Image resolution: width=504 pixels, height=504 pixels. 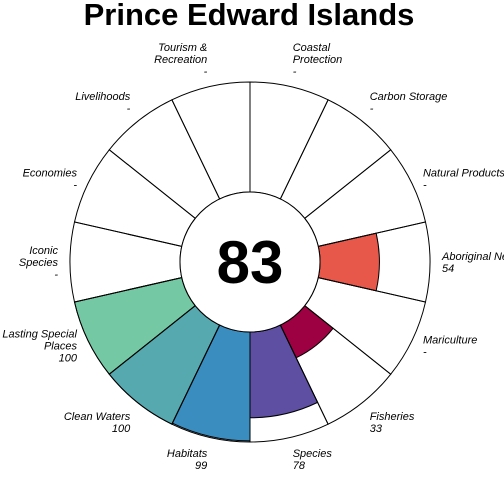 I want to click on petal-name-fisheries: Fisheries, so click(x=392, y=417).